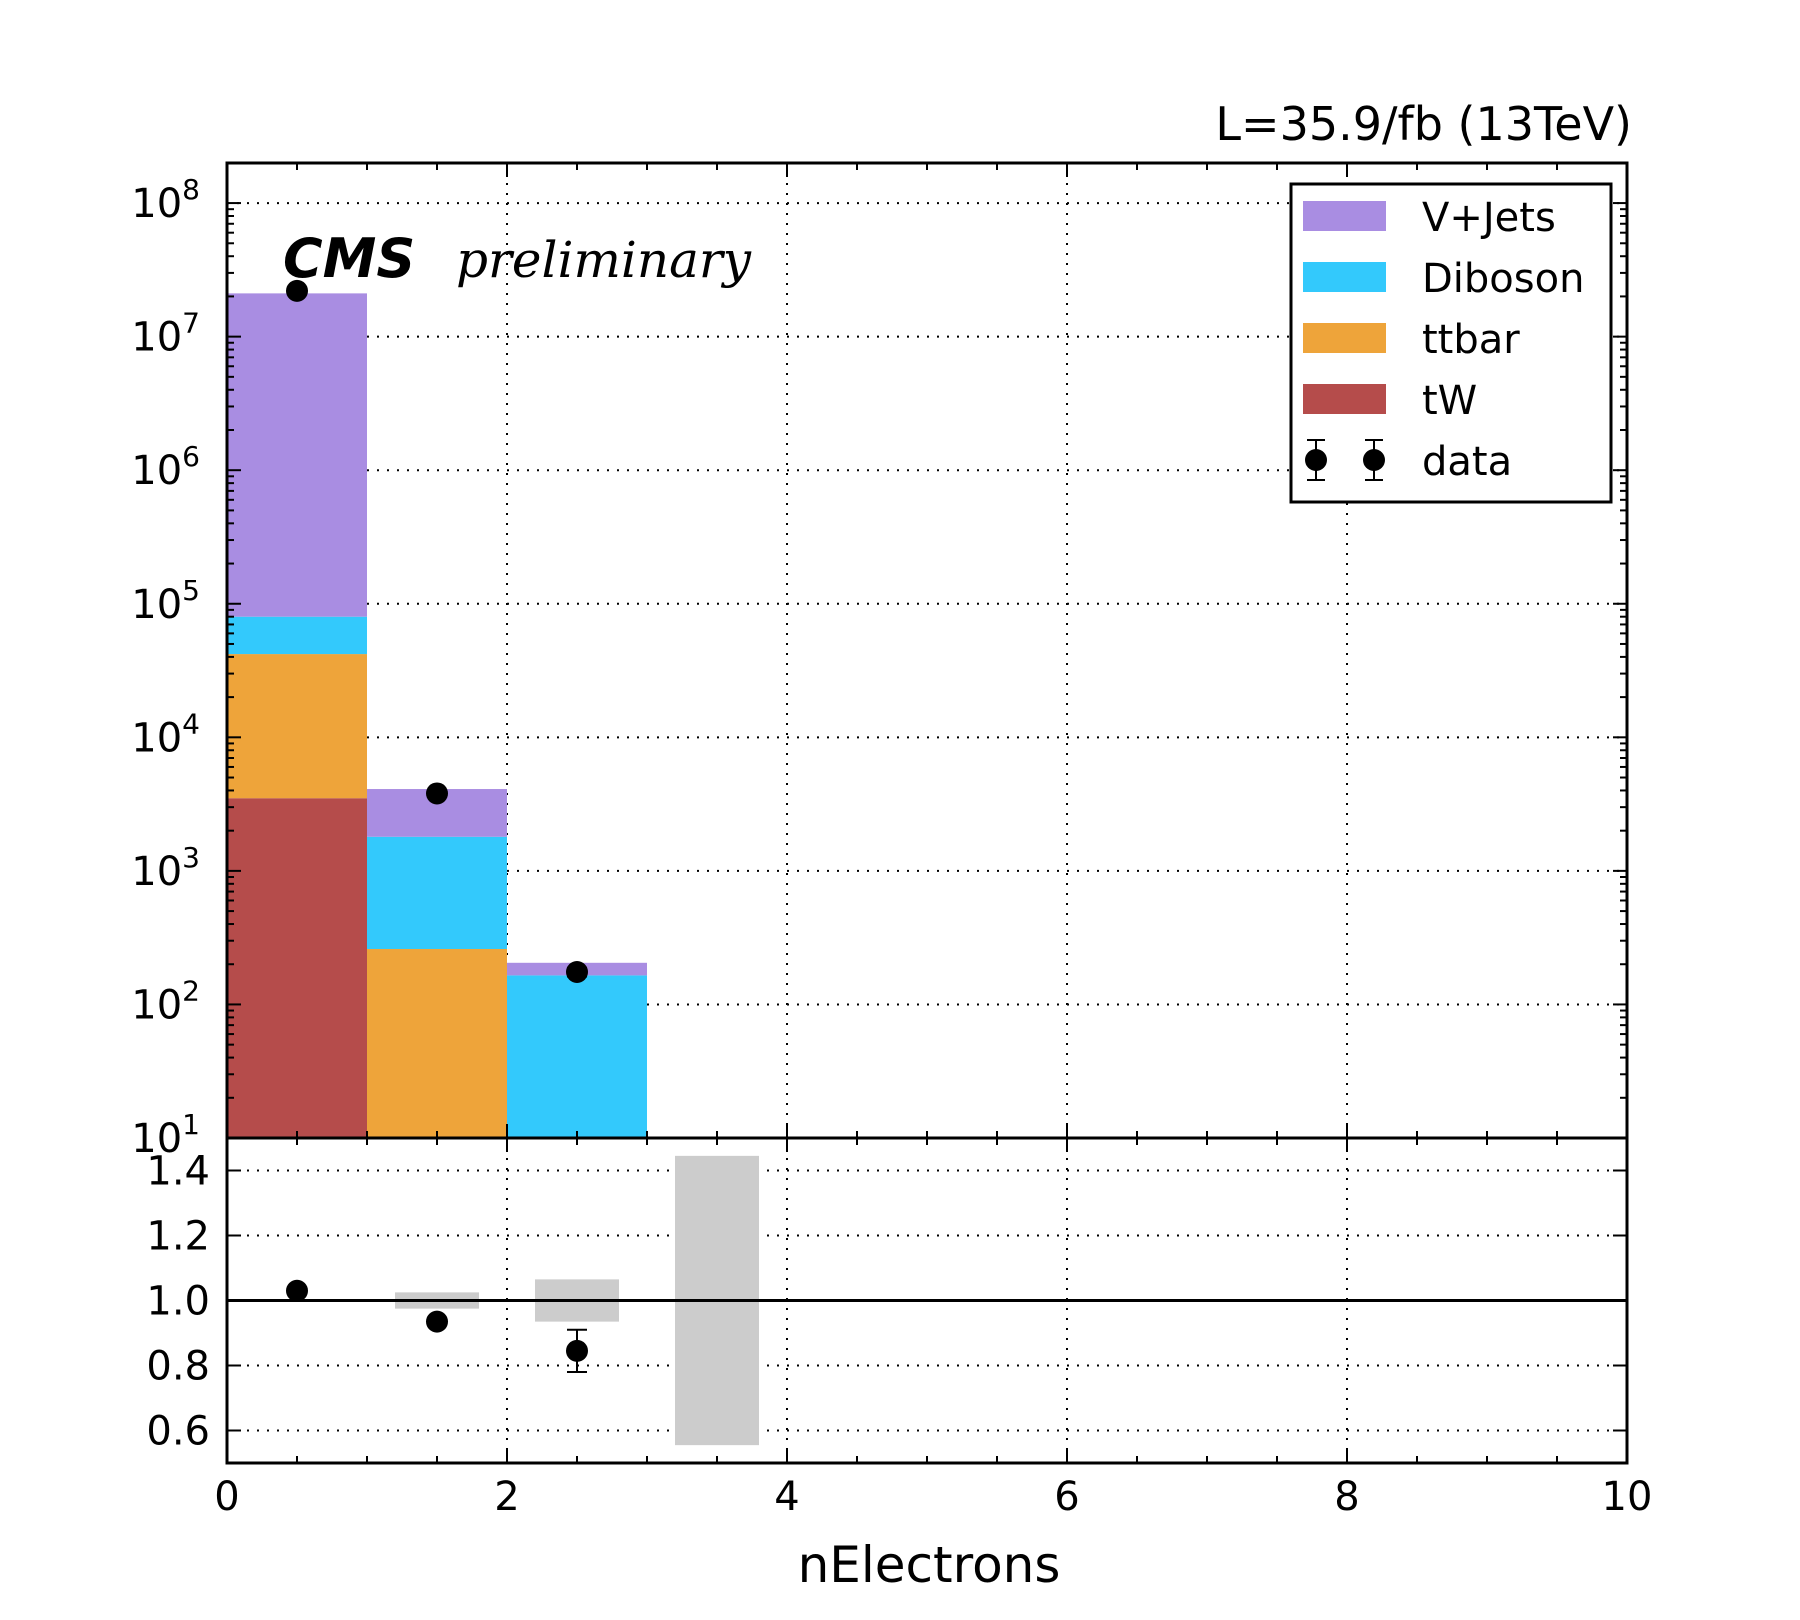 The width and height of the screenshot is (1800, 1620). Describe the element at coordinates (437, 826) in the screenshot. I see `data-points` at that location.